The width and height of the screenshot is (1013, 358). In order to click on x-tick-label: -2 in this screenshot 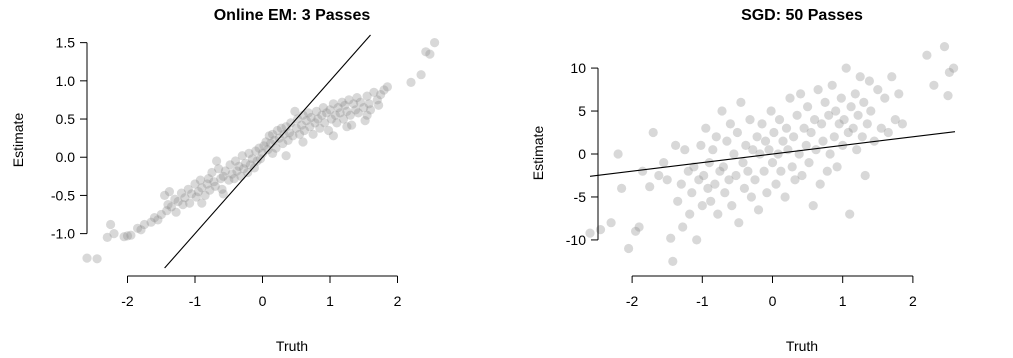, I will do `click(632, 301)`.